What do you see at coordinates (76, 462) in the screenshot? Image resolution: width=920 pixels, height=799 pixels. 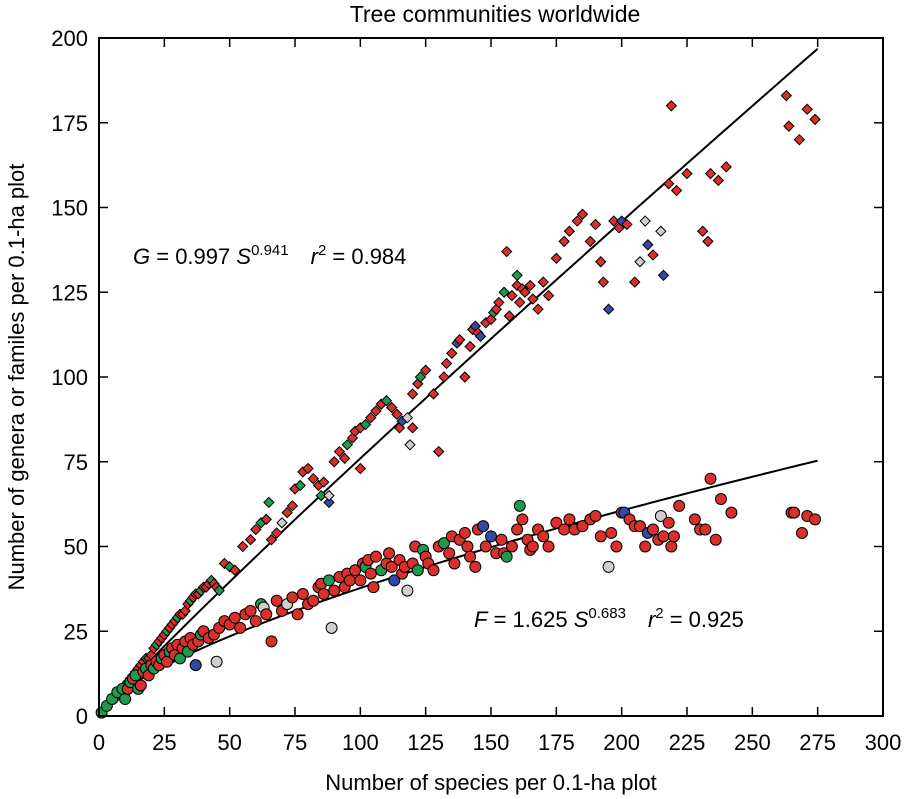 I see `y-tick-label: 75` at bounding box center [76, 462].